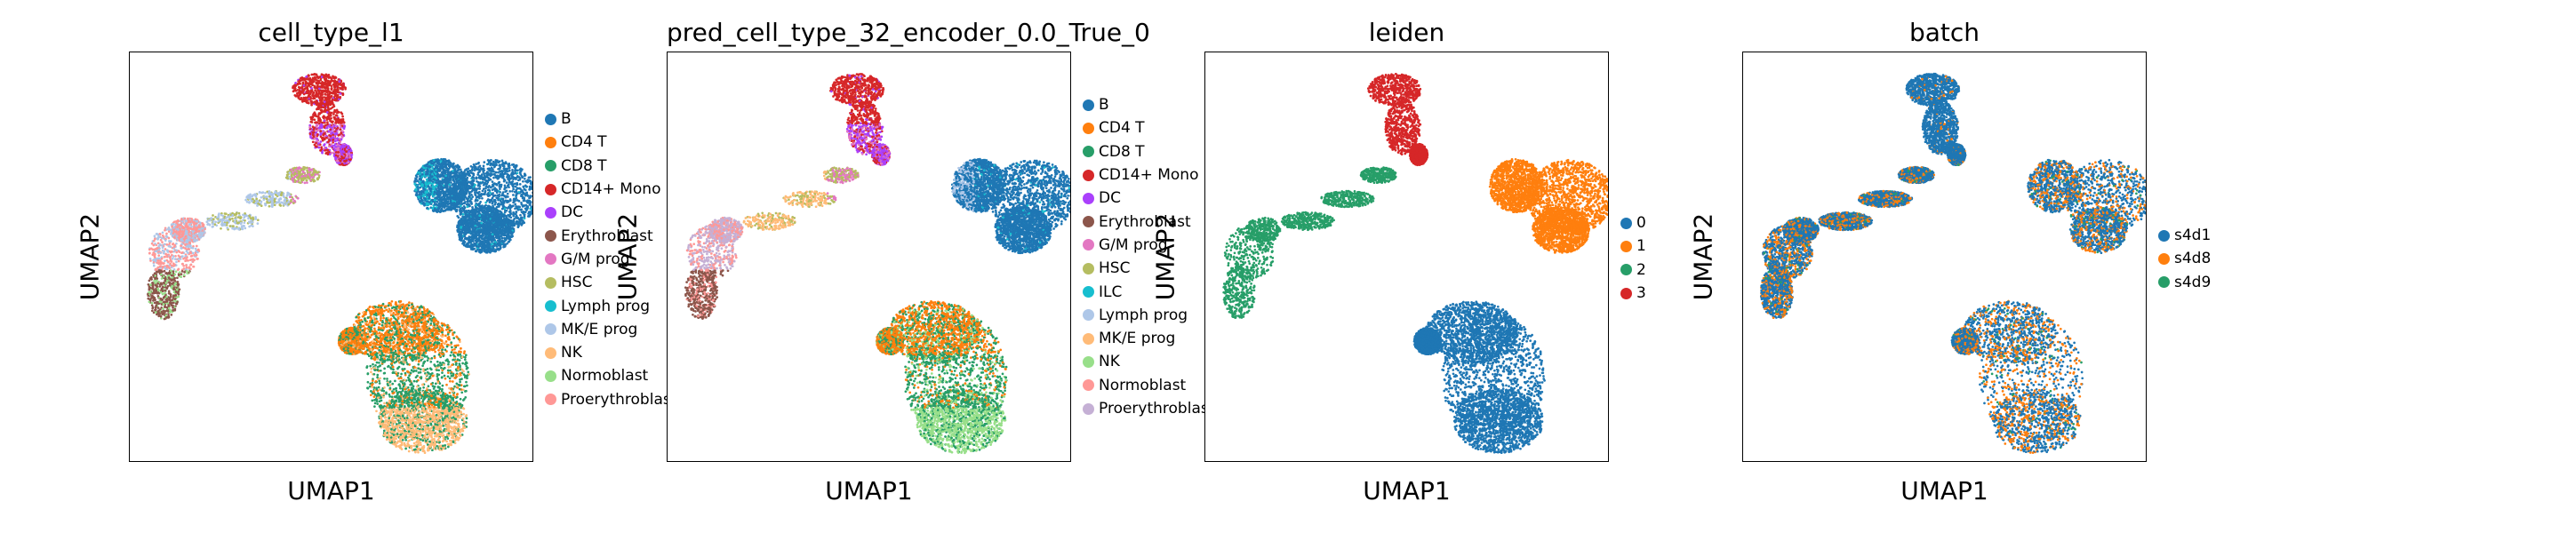 Image resolution: width=2576 pixels, height=533 pixels. I want to click on legend-label: Erythroblast, so click(607, 236).